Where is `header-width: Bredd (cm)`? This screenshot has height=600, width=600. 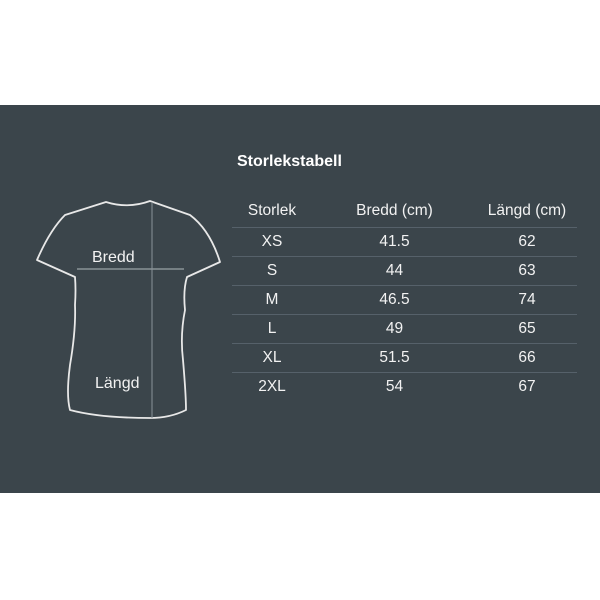
header-width: Bredd (cm) is located at coordinates (394, 210).